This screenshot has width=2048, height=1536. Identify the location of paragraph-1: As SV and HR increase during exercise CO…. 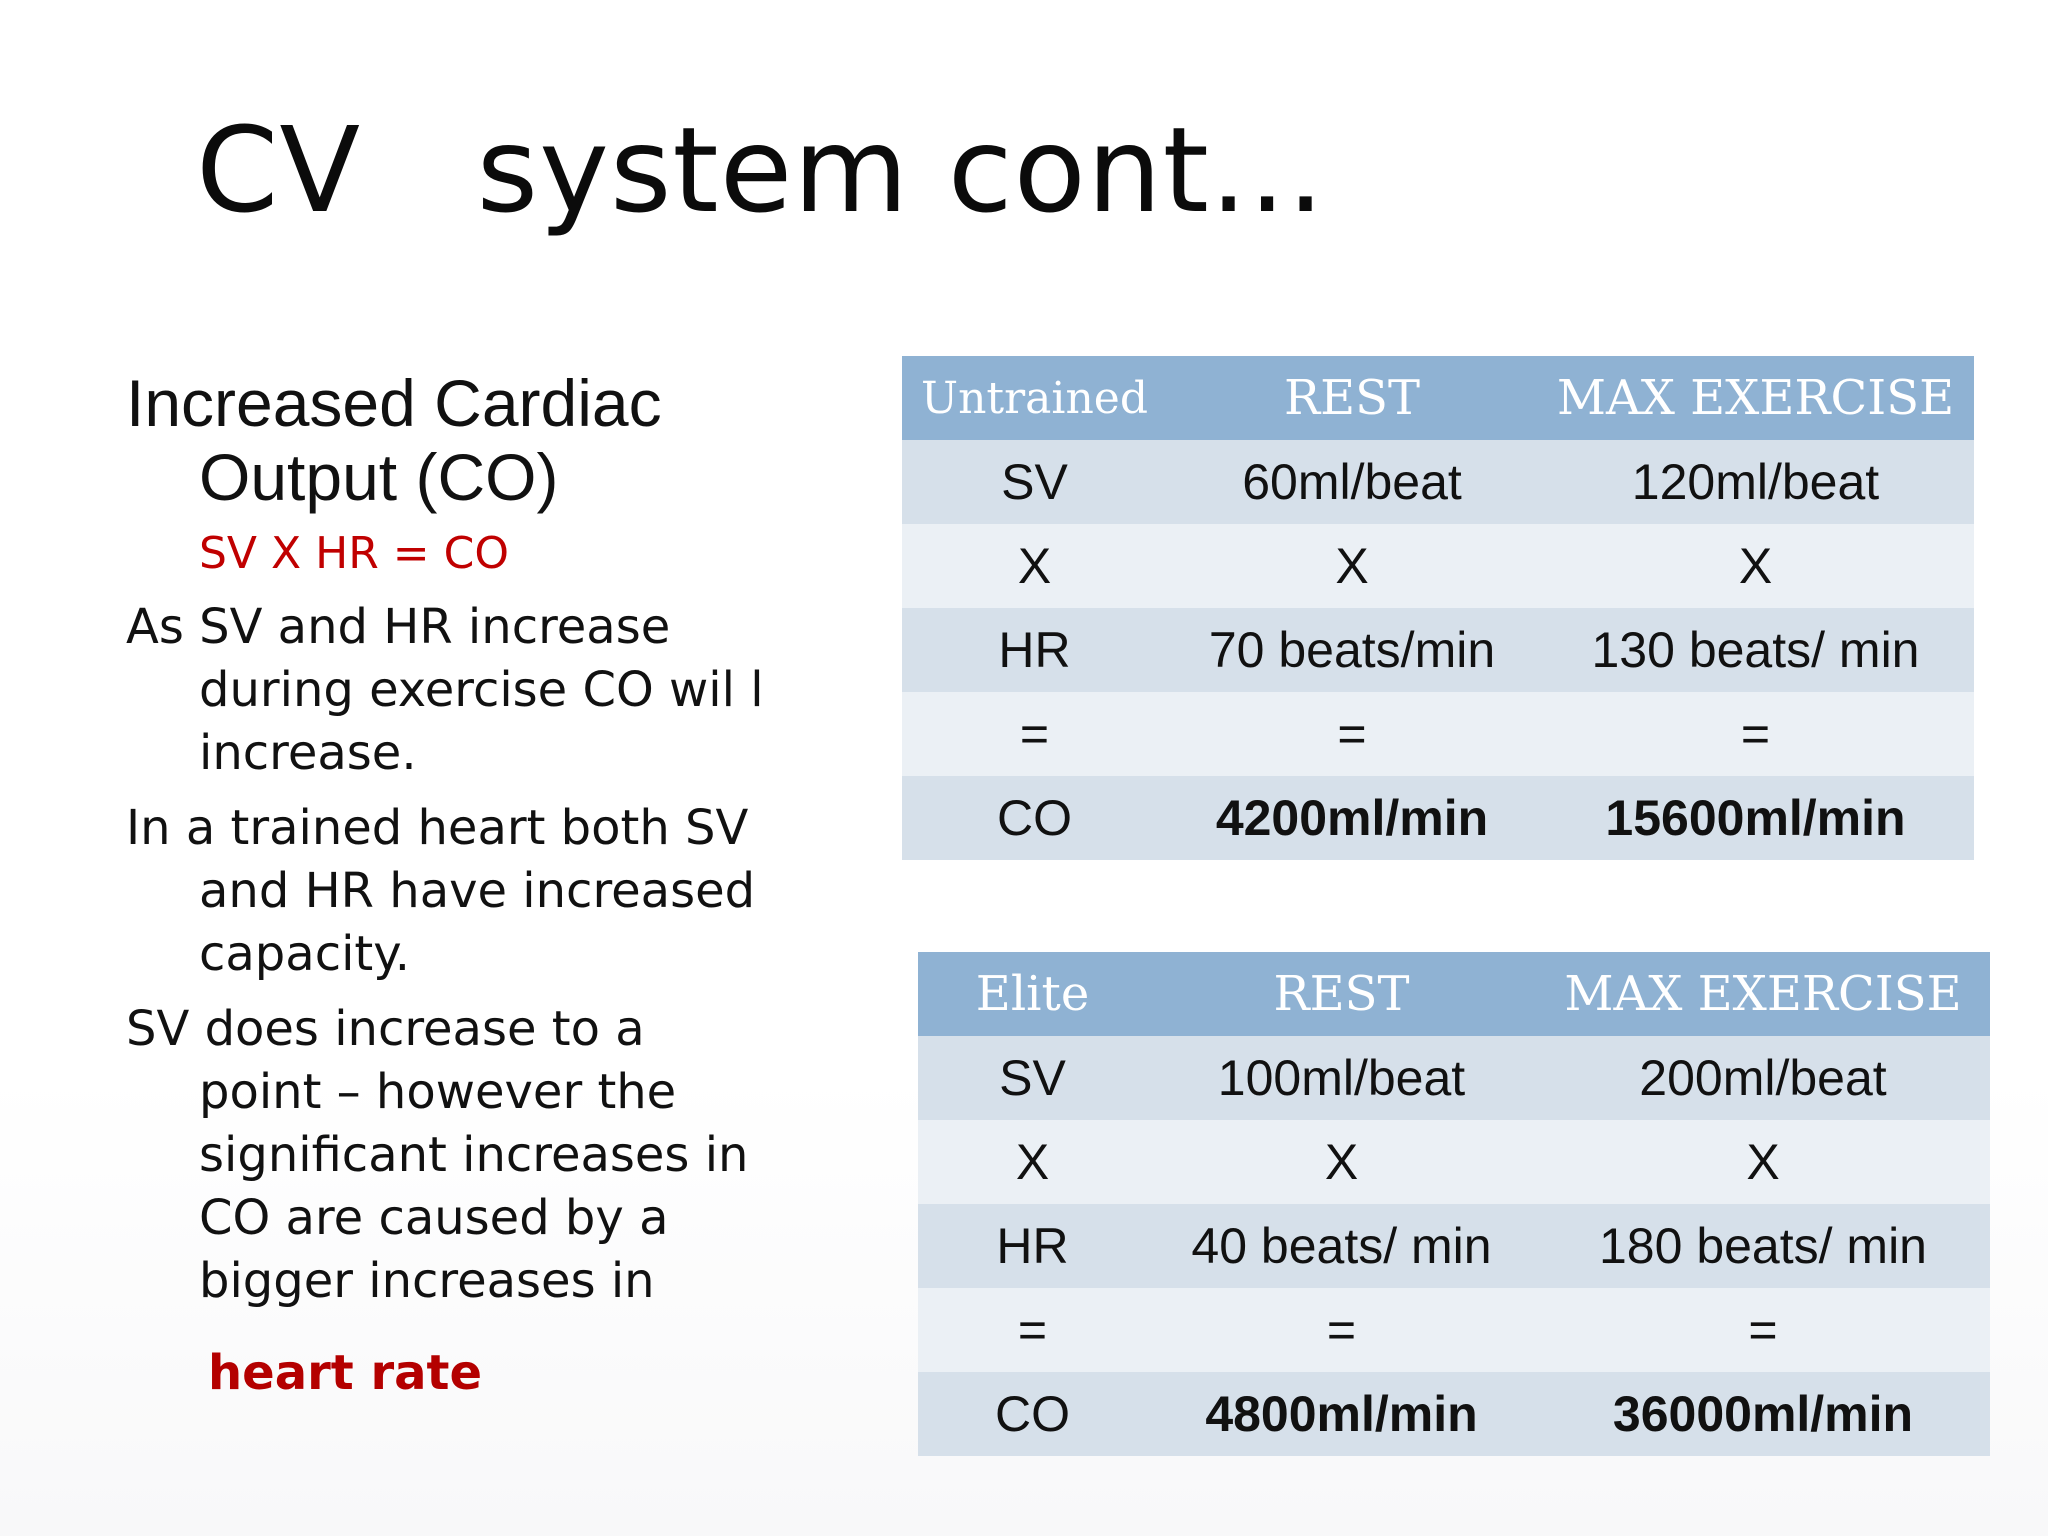
(446, 690).